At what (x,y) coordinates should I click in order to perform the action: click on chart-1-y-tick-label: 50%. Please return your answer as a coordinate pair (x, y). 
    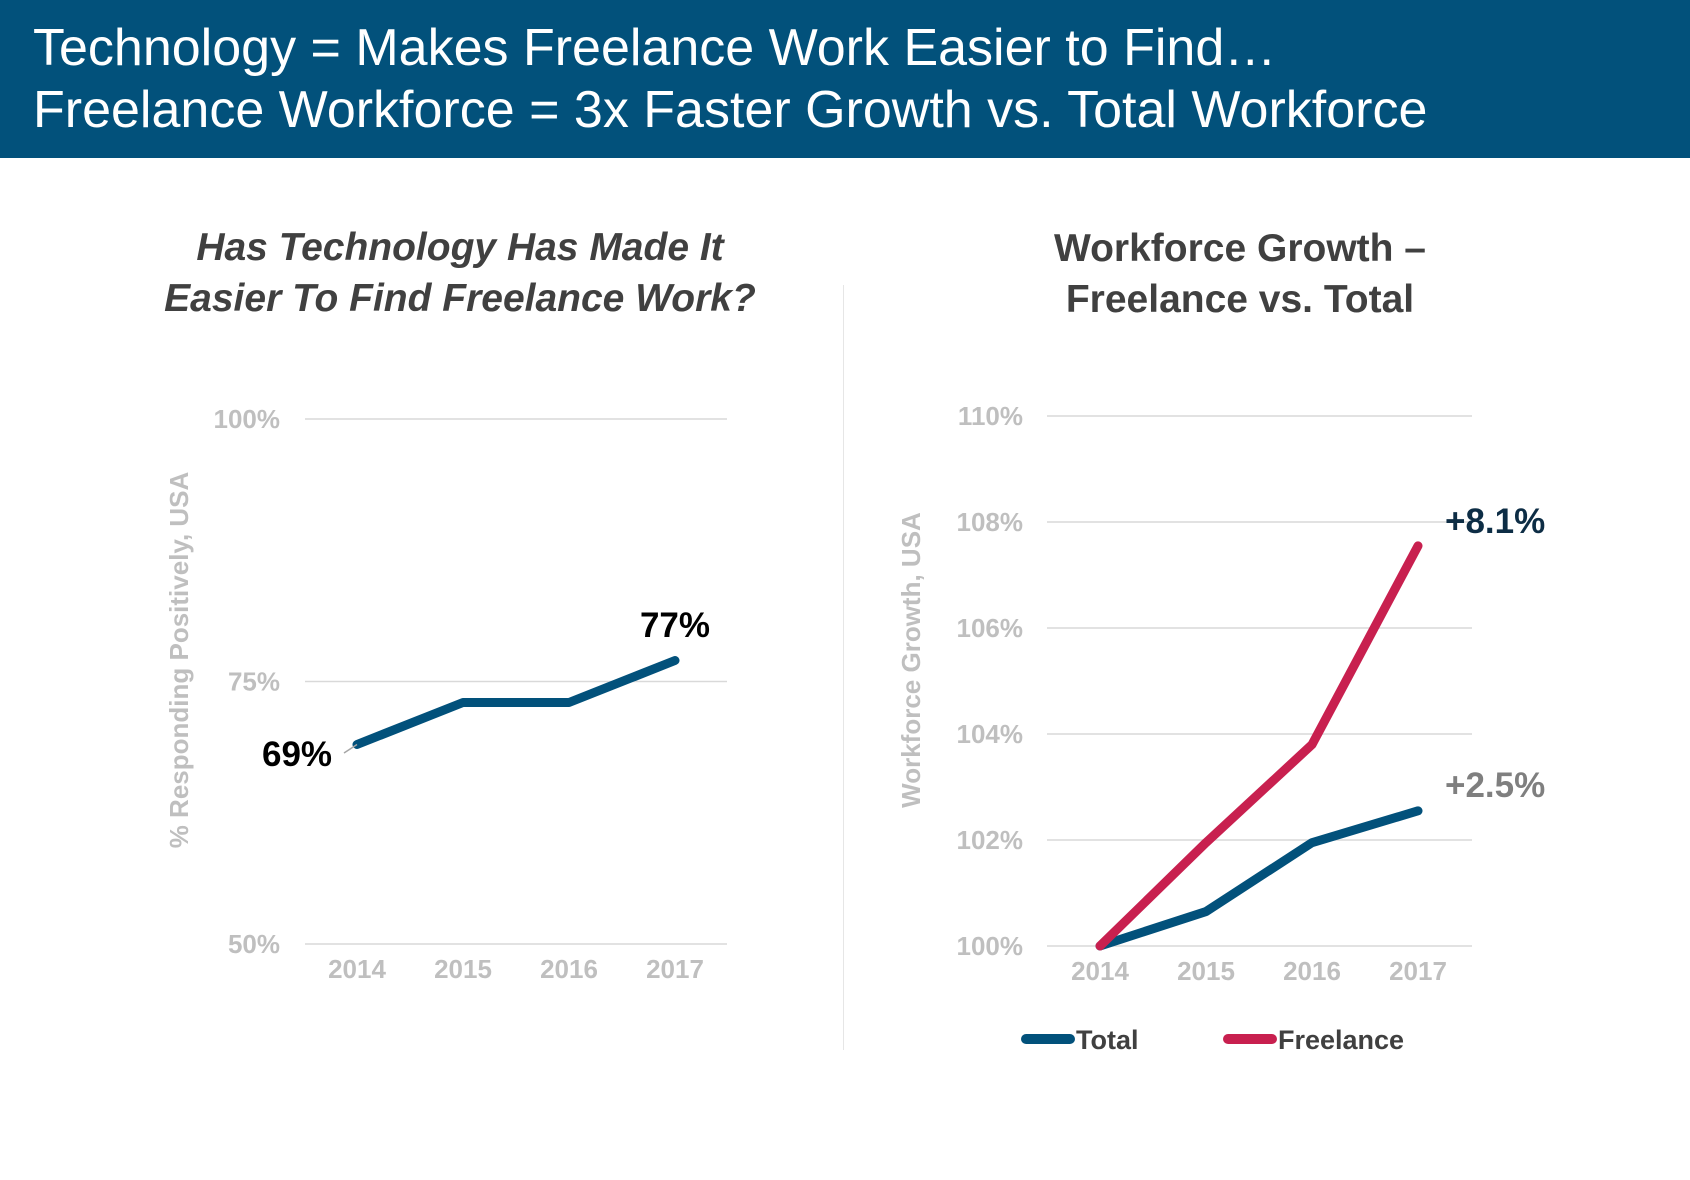
    Looking at the image, I should click on (254, 944).